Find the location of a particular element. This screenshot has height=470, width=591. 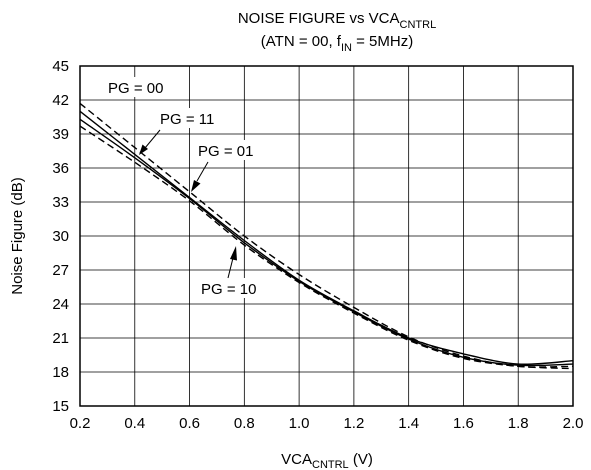

annotation-pg-01: PG = 01 is located at coordinates (228, 166).